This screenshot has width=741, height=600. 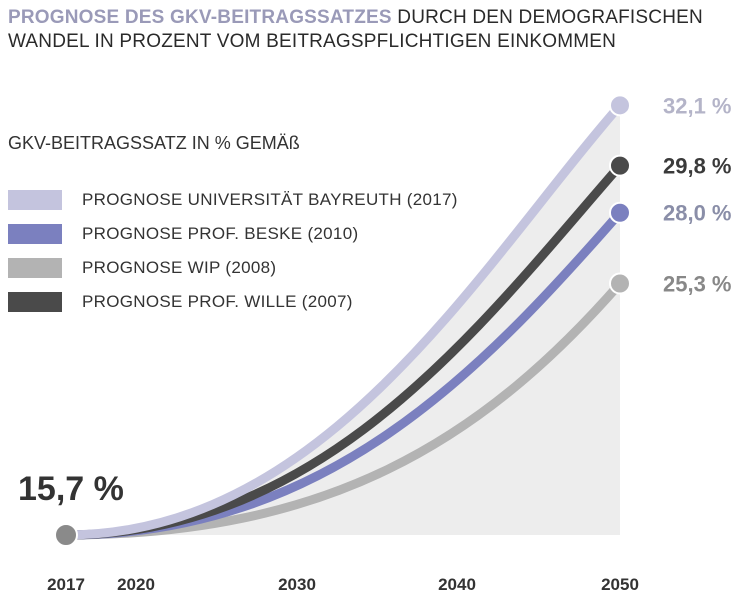 I want to click on x-tick-label: 2040, so click(x=457, y=584).